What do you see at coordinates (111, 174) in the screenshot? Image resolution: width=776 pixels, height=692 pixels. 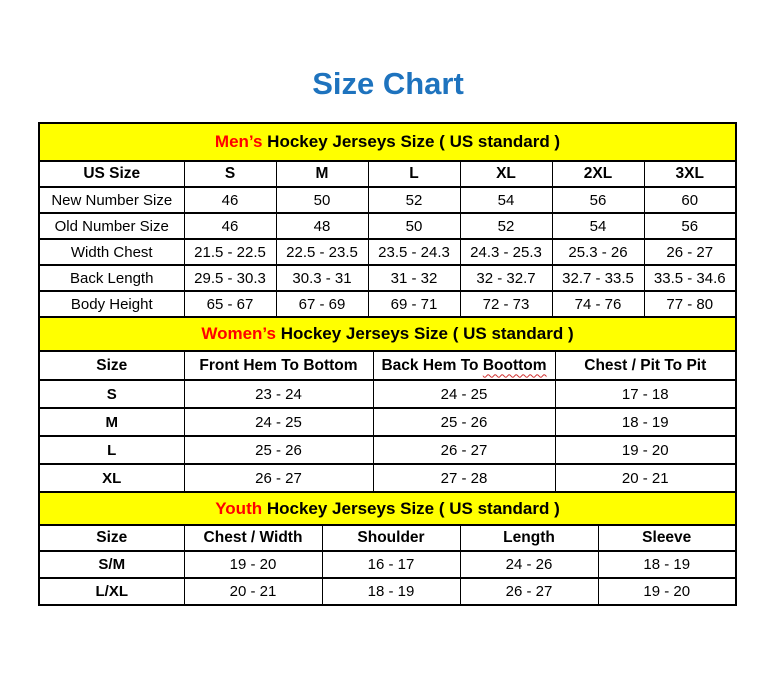 I see `column-header: US Size` at bounding box center [111, 174].